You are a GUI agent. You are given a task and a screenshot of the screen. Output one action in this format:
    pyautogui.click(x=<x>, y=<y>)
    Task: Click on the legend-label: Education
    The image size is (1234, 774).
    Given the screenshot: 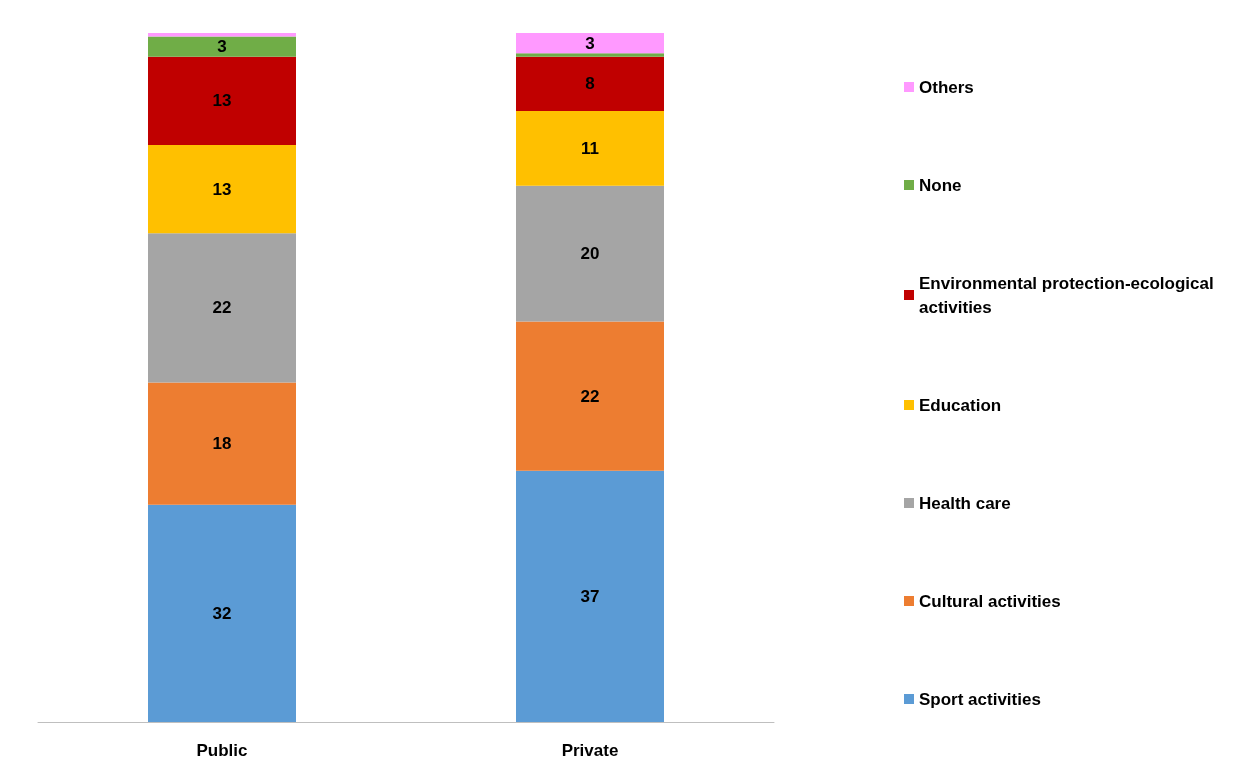 What is the action you would take?
    pyautogui.click(x=960, y=405)
    